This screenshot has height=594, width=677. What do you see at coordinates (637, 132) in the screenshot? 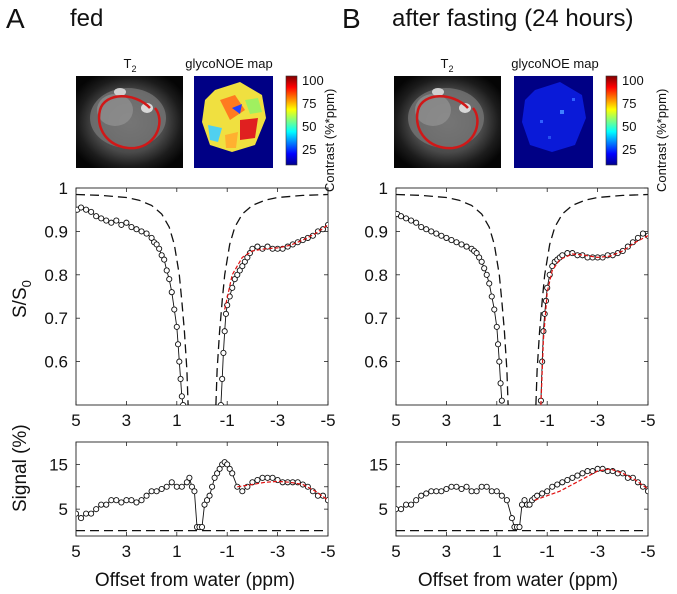
I see `colorbar-b: 100 75 50 25 Contrast (%*ppm)` at bounding box center [637, 132].